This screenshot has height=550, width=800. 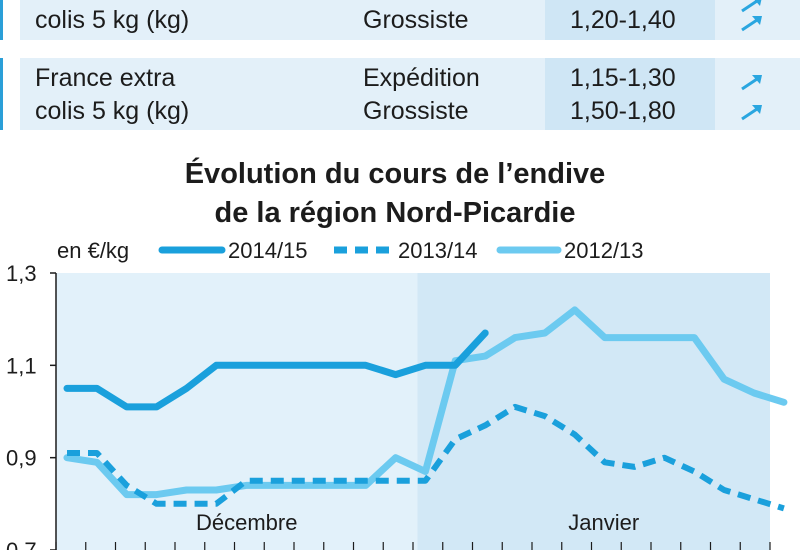 I want to click on y-tick-label: 0,9, so click(x=21, y=458).